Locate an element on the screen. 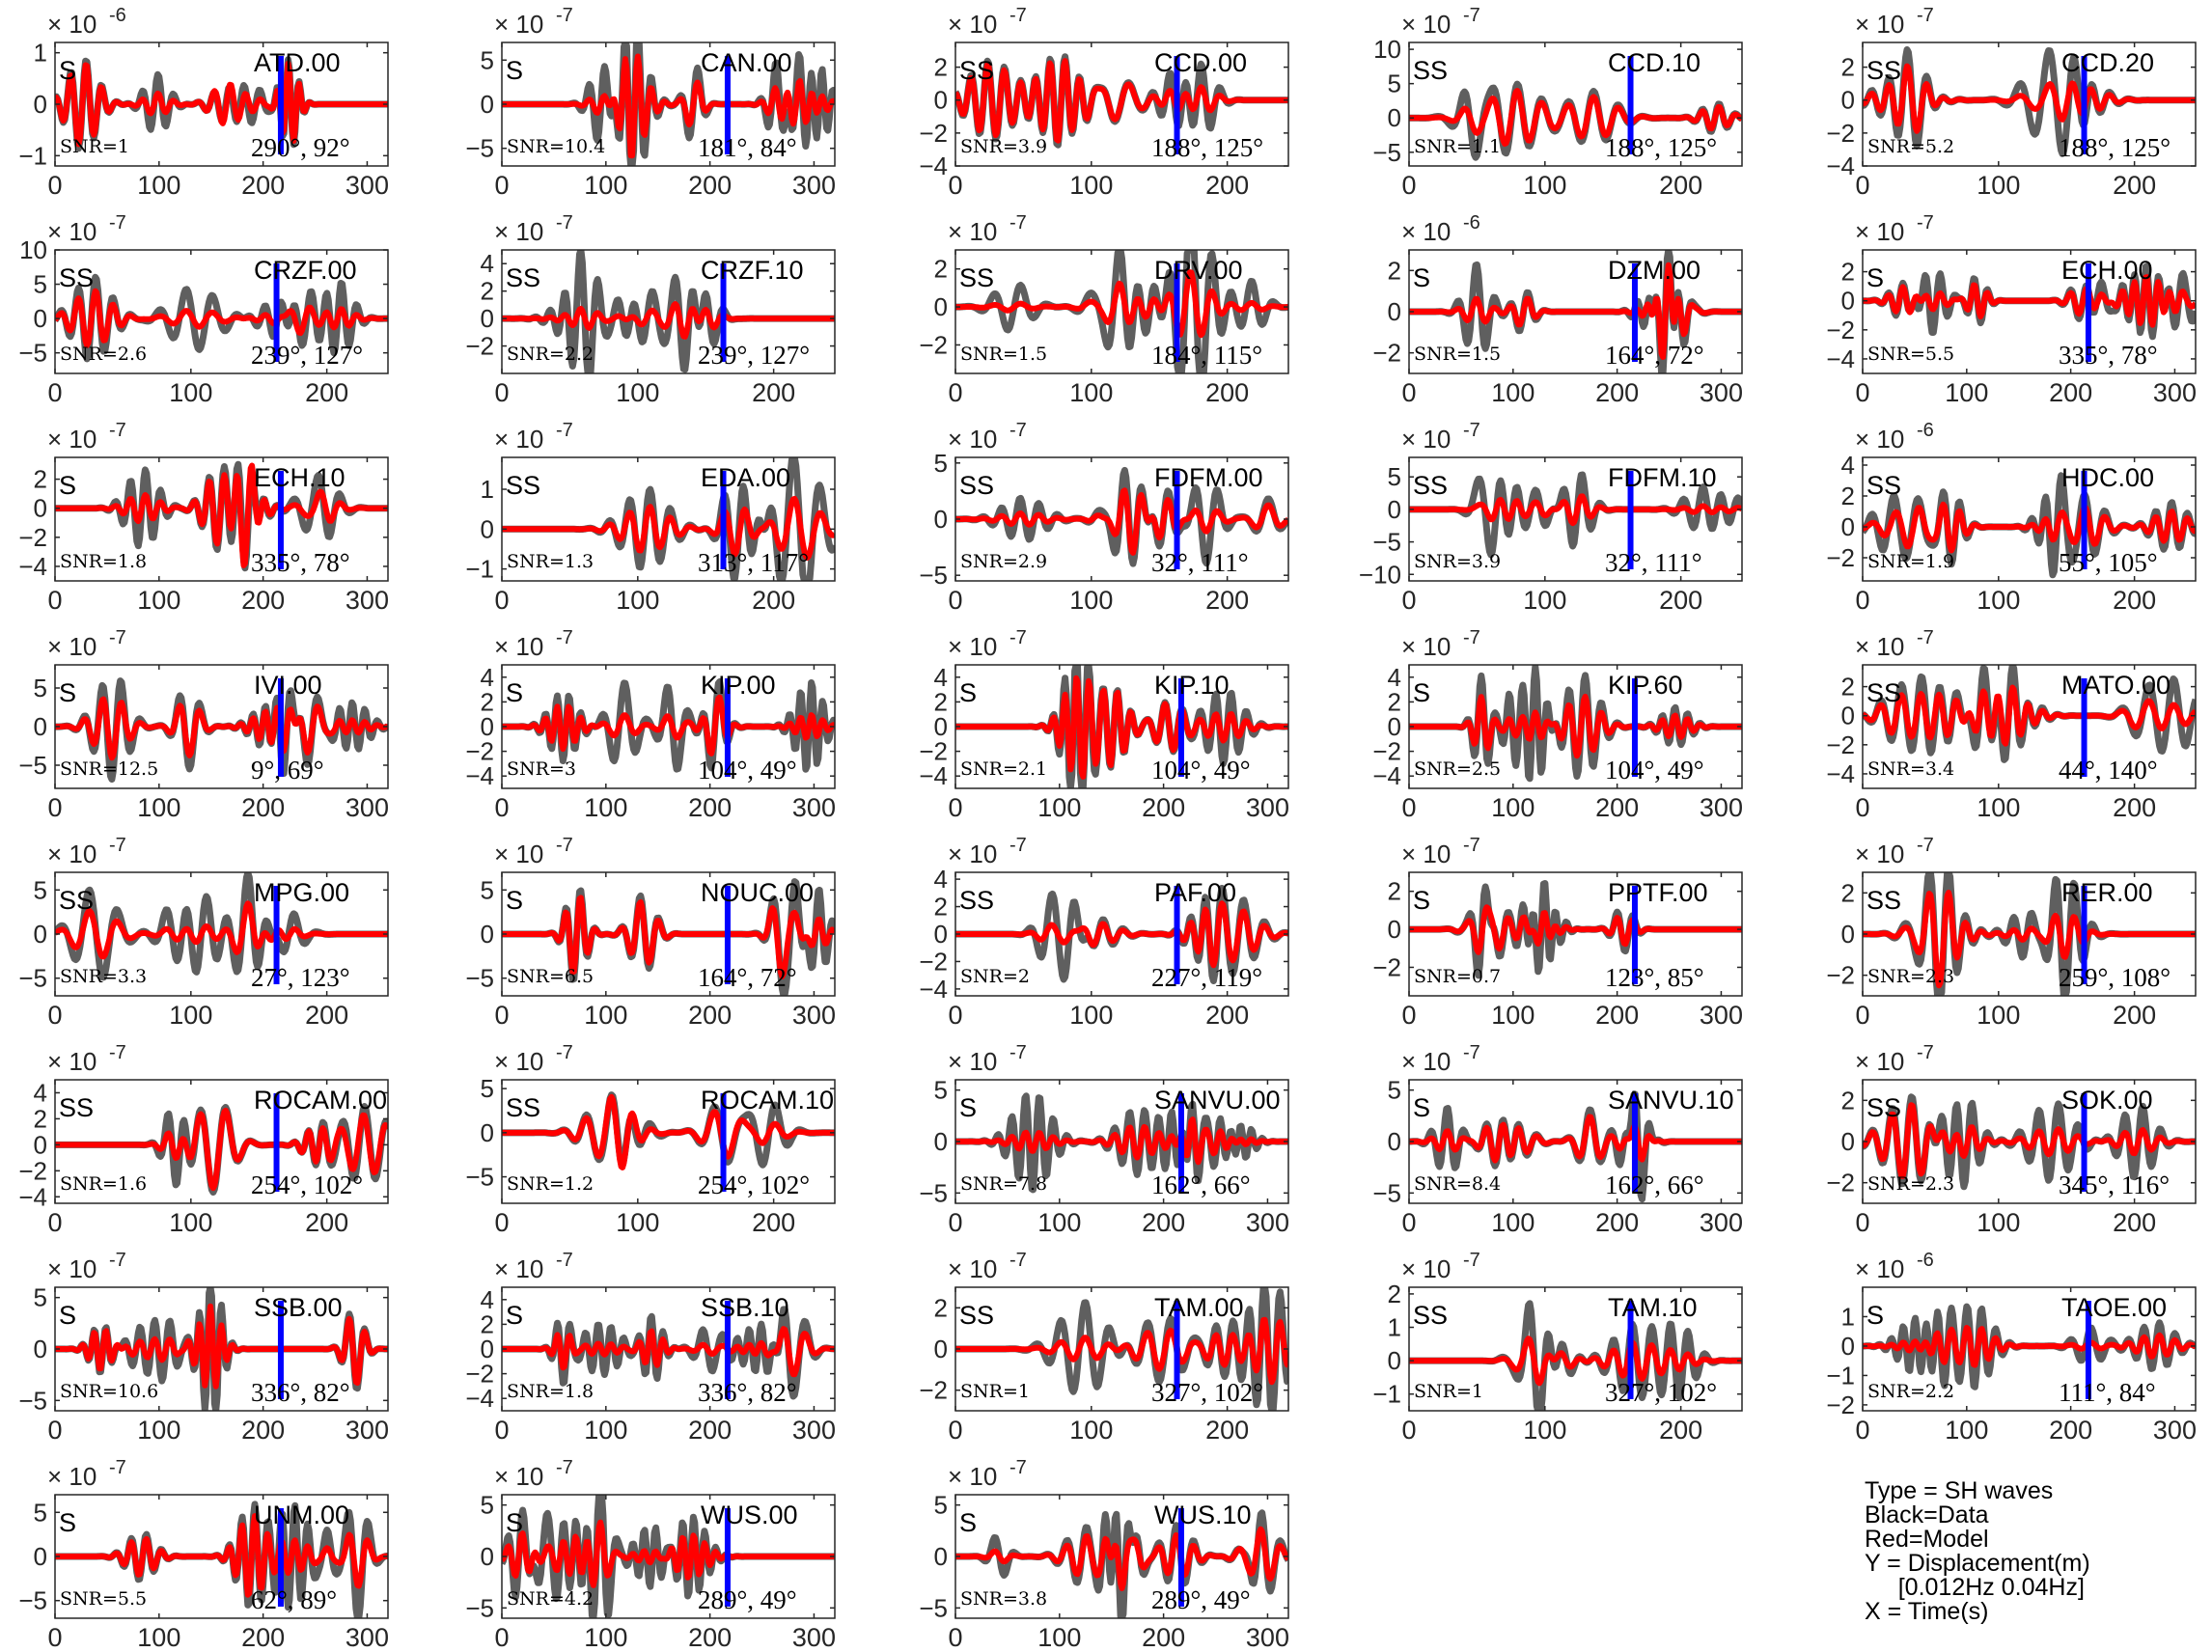 Image resolution: width=2212 pixels, height=1652 pixels. station-label: KIP.60 is located at coordinates (1645, 685).